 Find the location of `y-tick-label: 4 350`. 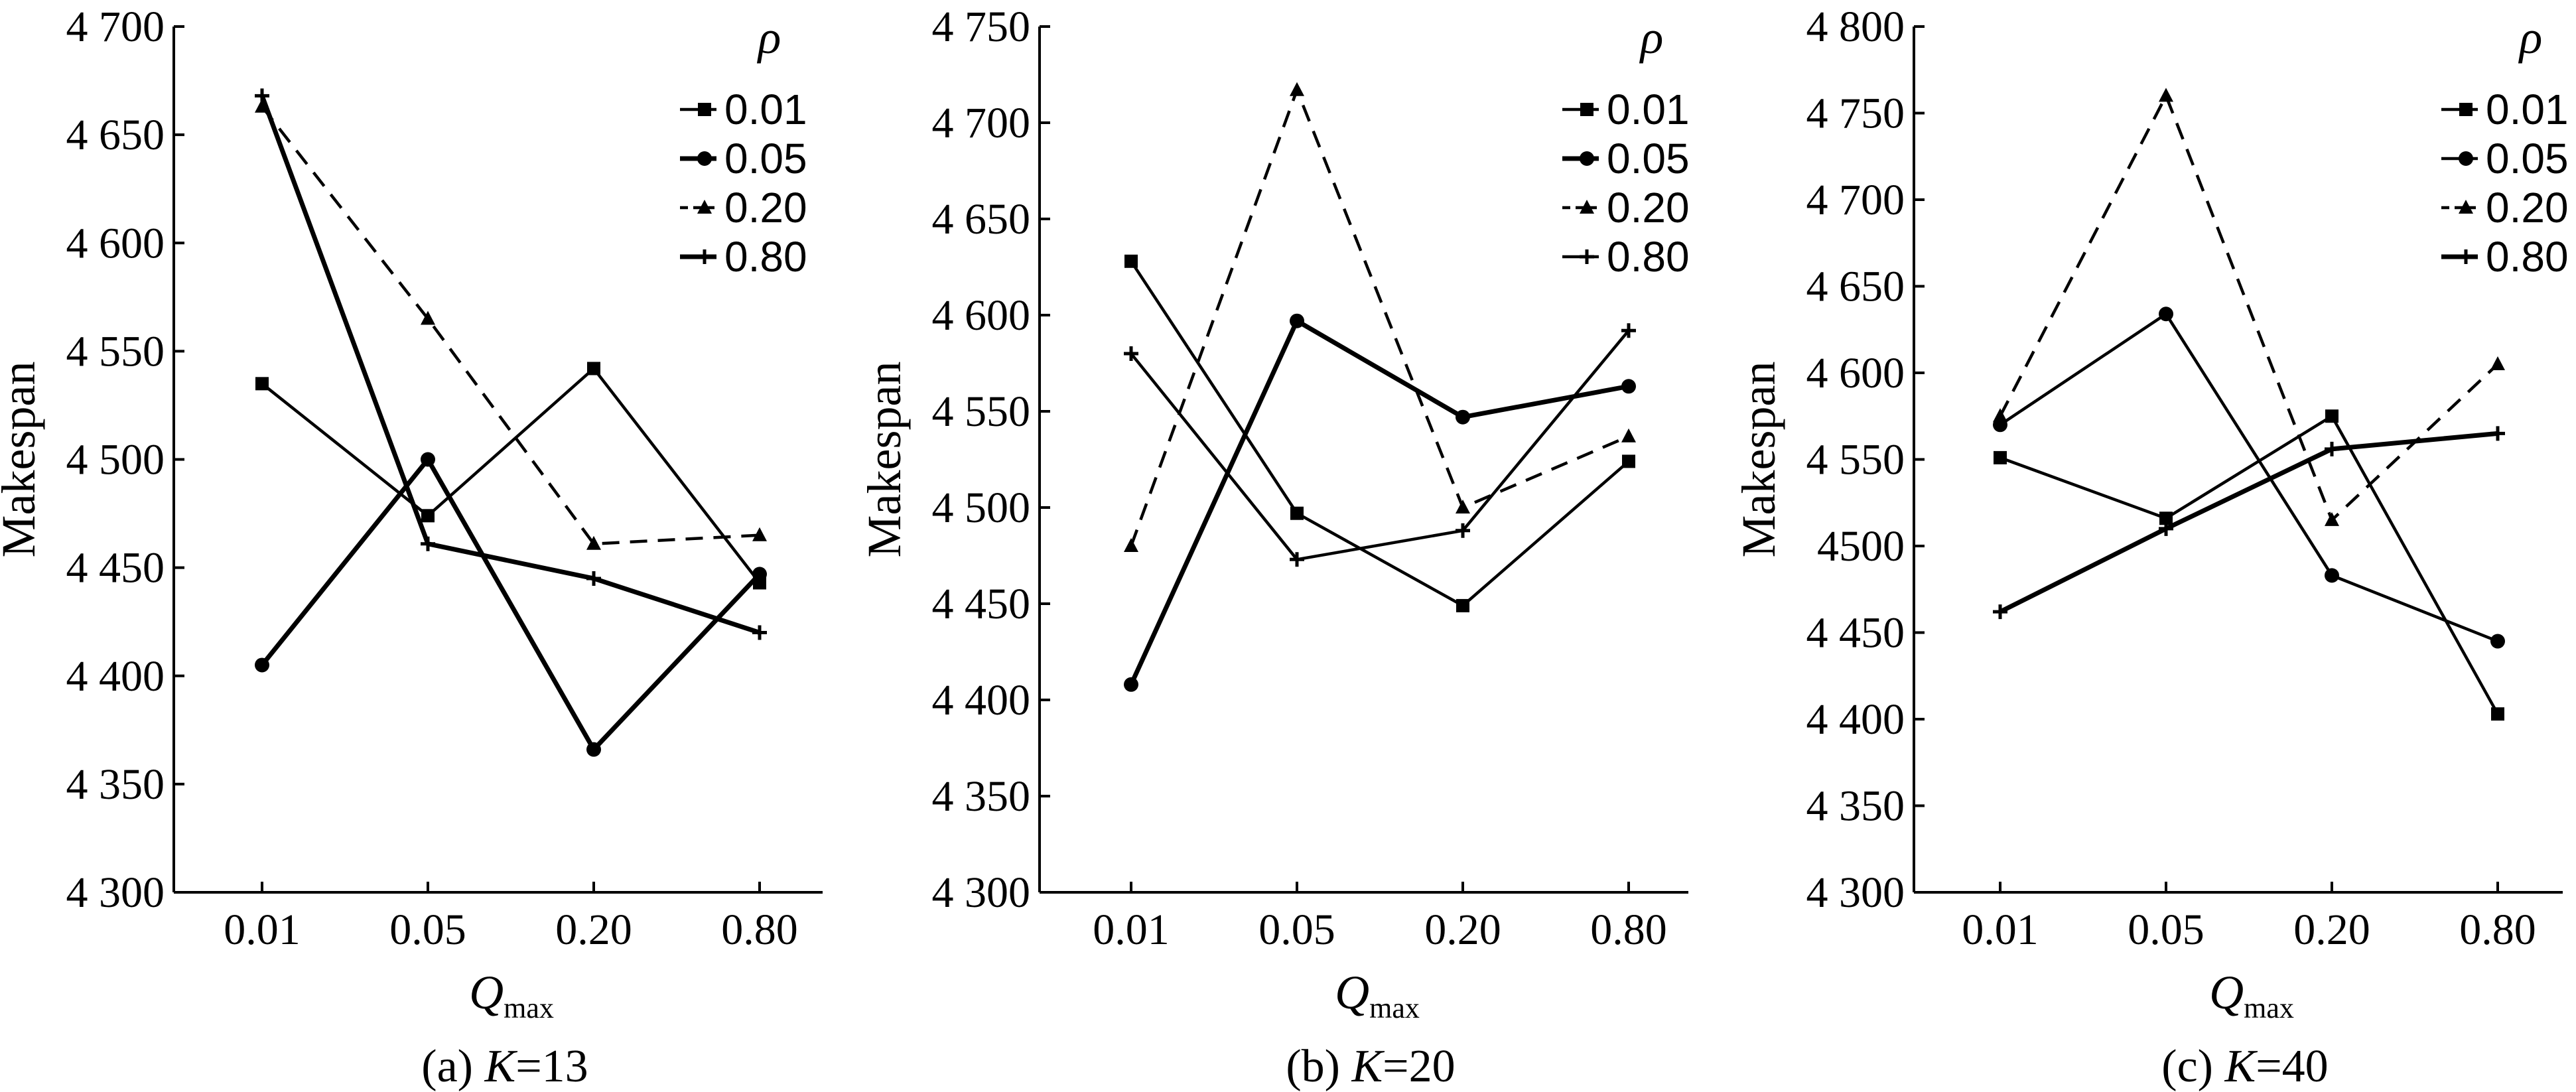

y-tick-label: 4 350 is located at coordinates (982, 796).